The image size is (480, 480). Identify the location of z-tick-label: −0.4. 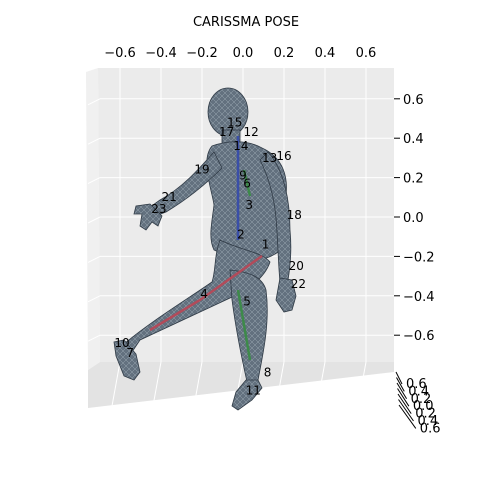
(419, 297).